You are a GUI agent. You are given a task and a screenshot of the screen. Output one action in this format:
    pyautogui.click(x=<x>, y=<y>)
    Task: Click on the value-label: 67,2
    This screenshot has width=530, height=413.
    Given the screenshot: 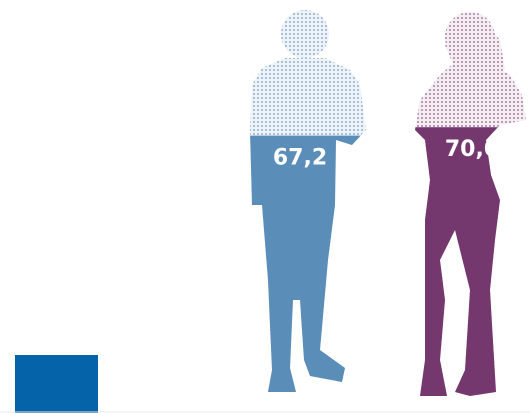 What is the action you would take?
    pyautogui.click(x=300, y=158)
    